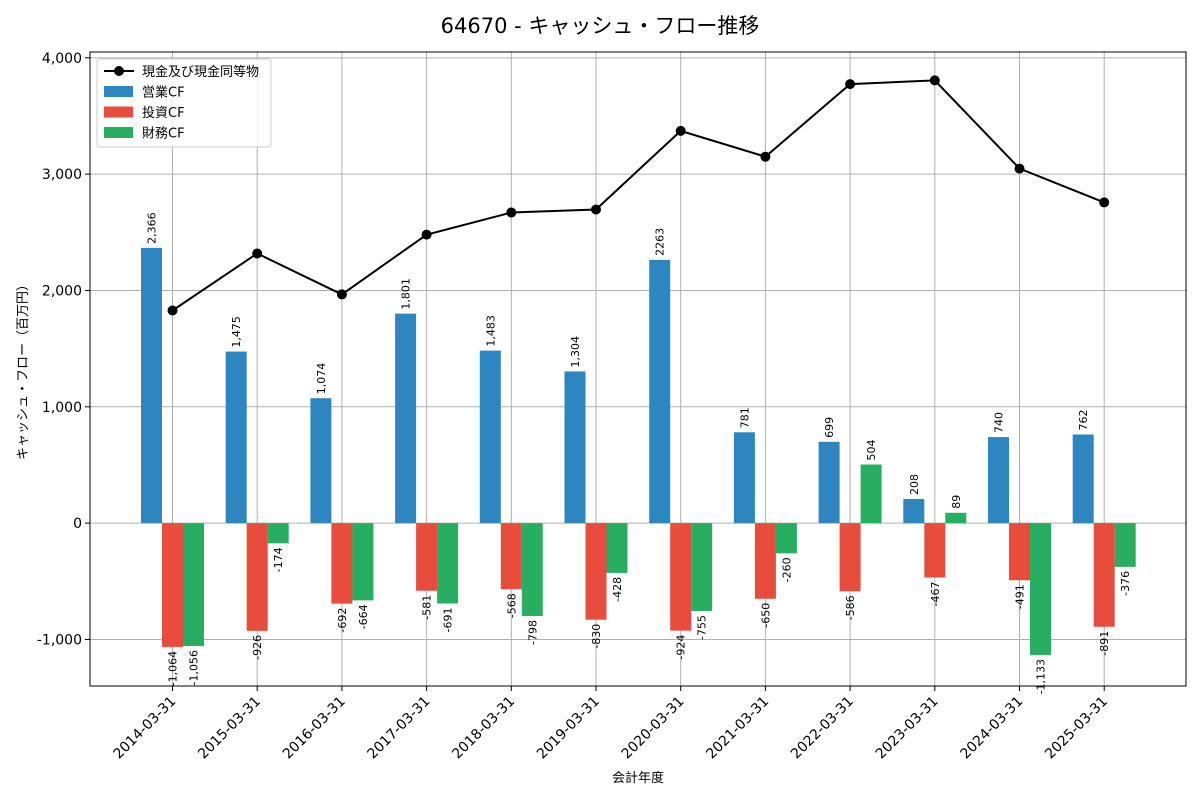 This screenshot has width=1200, height=804. What do you see at coordinates (62, 291) in the screenshot?
I see `y-tick-label: 2,000` at bounding box center [62, 291].